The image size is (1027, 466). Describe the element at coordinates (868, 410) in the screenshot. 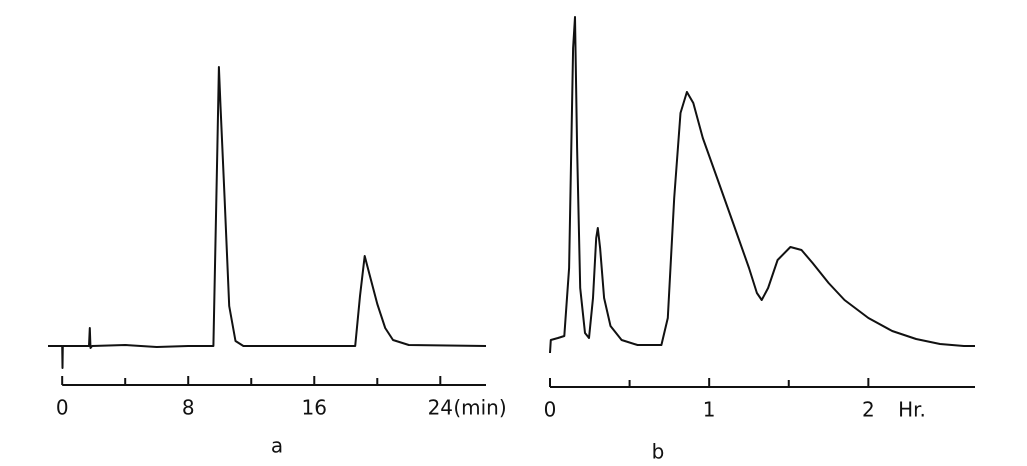

I see `x-tick-label: 2` at that location.